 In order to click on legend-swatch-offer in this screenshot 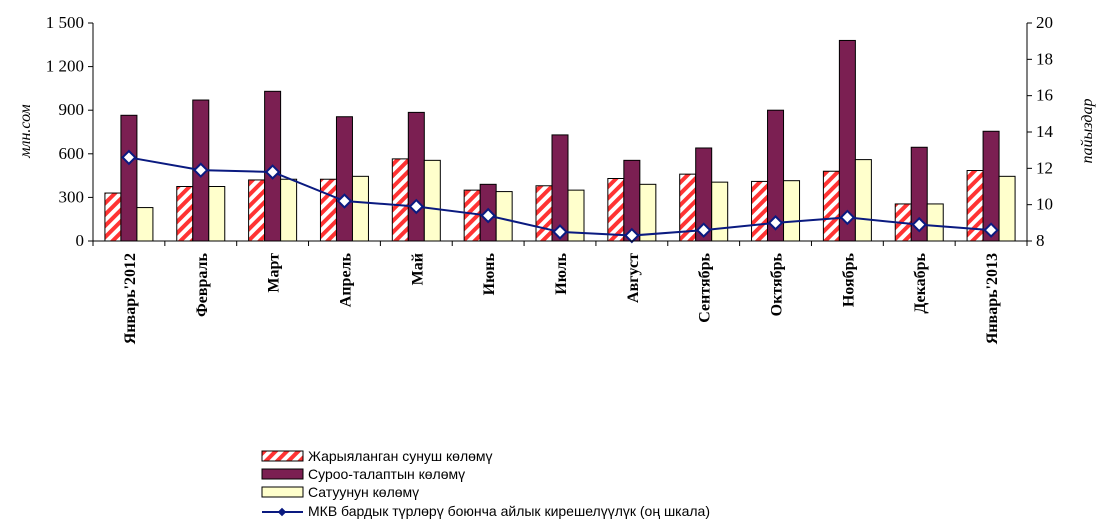, I will do `click(282, 456)`.